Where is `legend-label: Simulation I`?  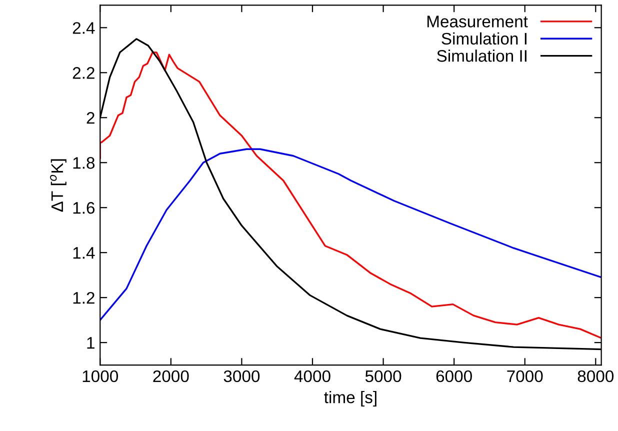 legend-label: Simulation I is located at coordinates (484, 38).